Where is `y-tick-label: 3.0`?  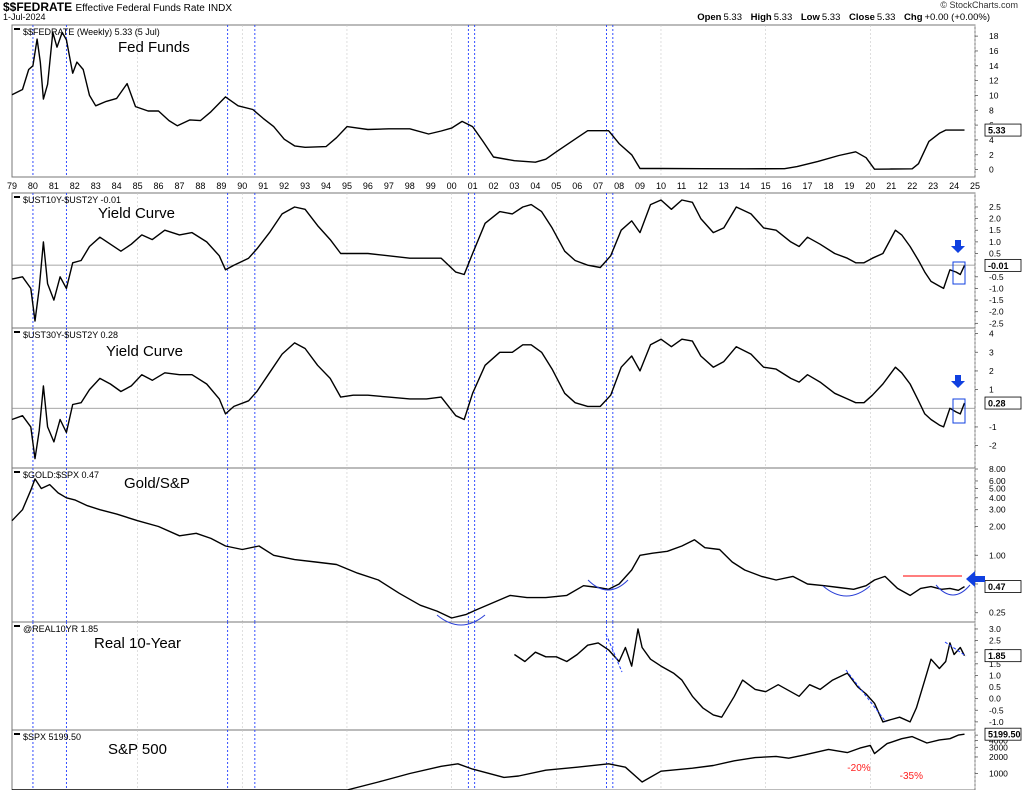 y-tick-label: 3.0 is located at coordinates (995, 629).